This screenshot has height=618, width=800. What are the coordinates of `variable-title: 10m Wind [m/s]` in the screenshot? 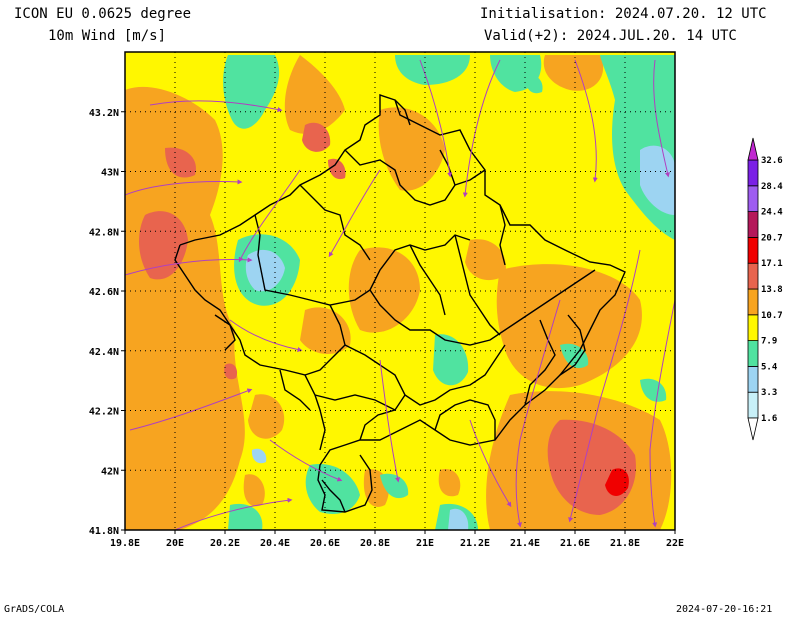 It's located at (107, 36).